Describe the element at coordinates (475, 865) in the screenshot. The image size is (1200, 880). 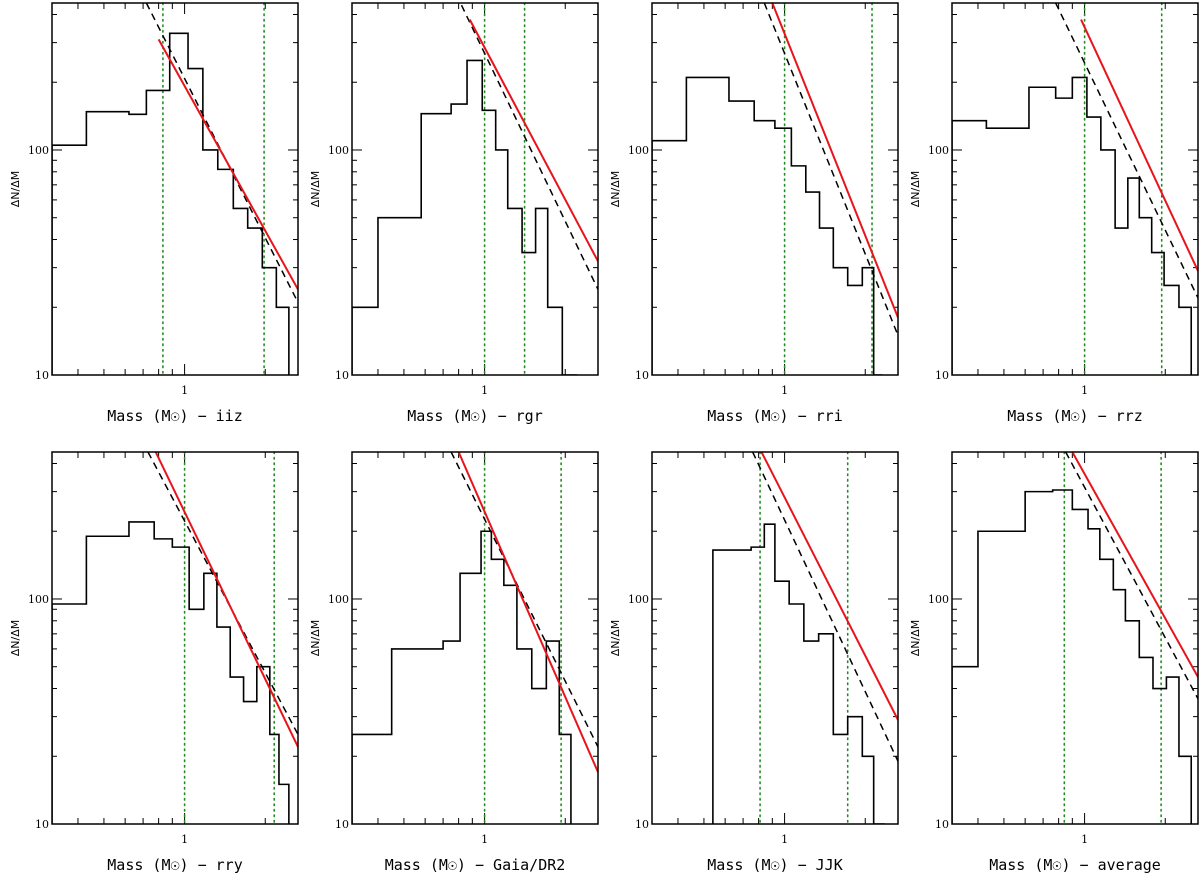
I see `x-axis-label: Mass (M☉) − Gaia/DR2` at that location.